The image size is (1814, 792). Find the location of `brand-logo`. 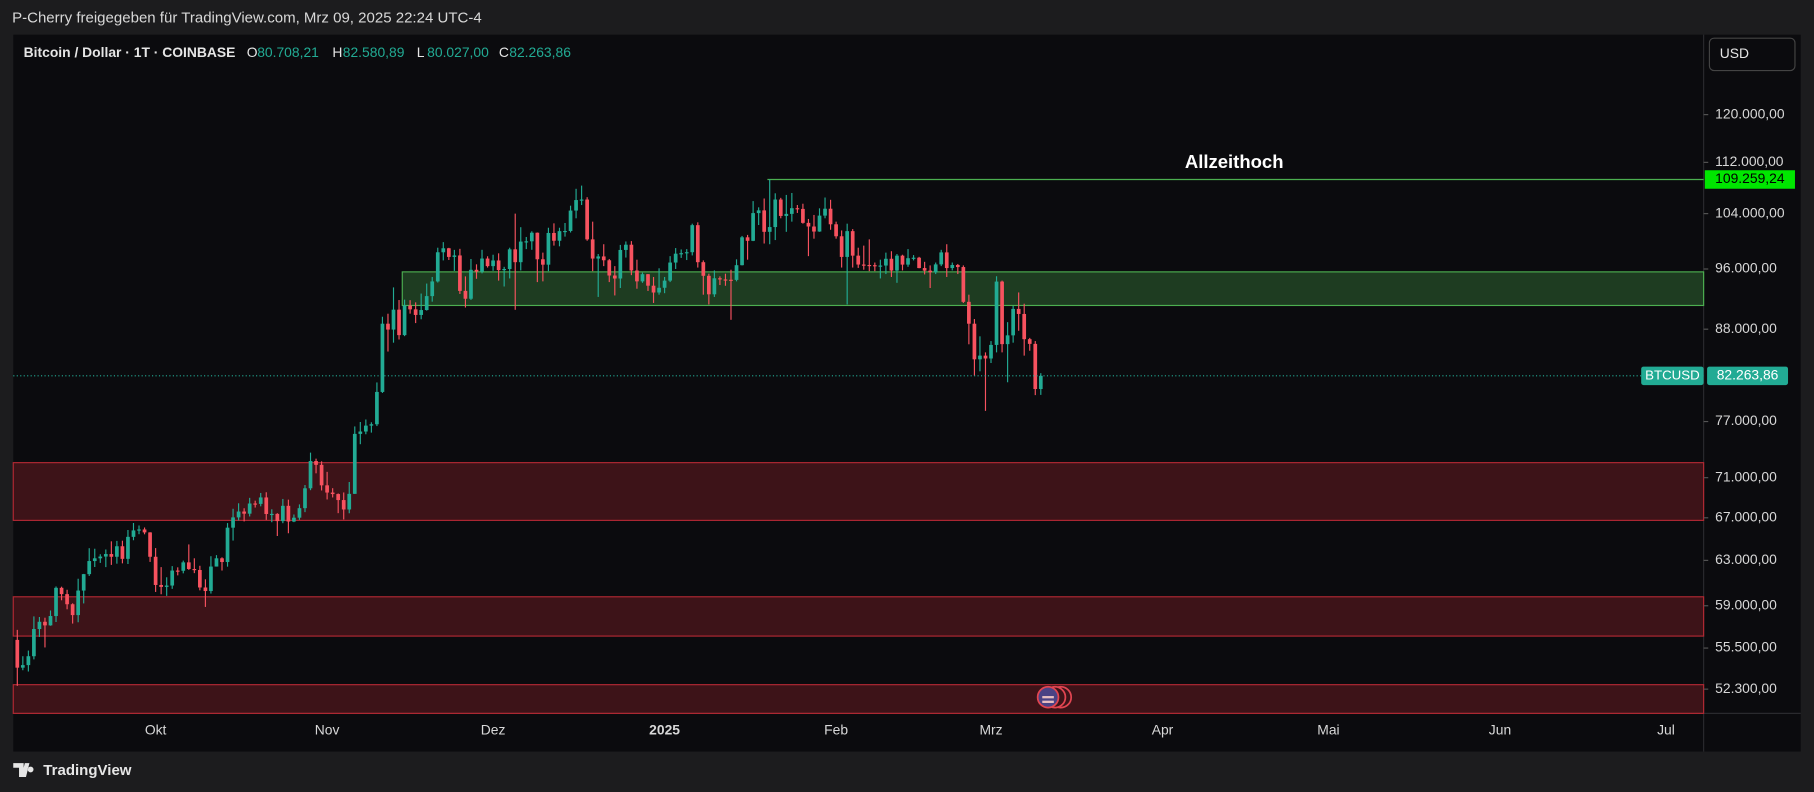

brand-logo is located at coordinates (23, 770).